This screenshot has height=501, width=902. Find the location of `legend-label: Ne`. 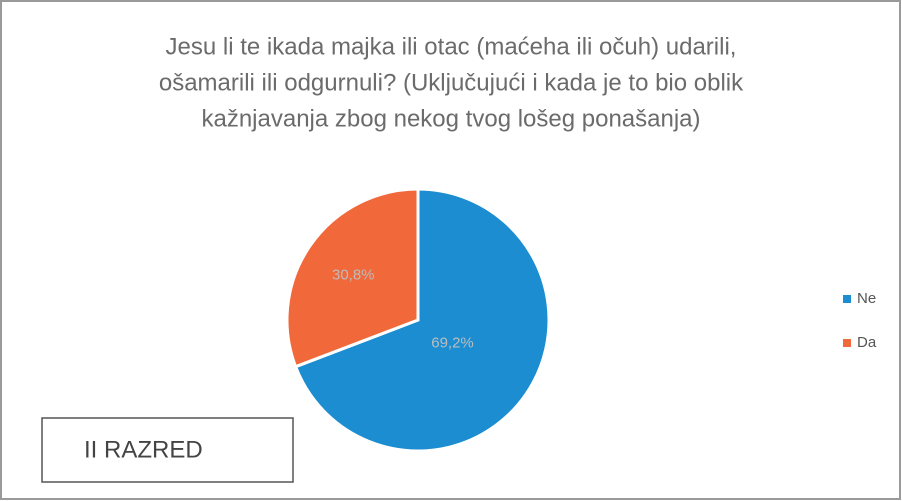

legend-label: Ne is located at coordinates (866, 298).